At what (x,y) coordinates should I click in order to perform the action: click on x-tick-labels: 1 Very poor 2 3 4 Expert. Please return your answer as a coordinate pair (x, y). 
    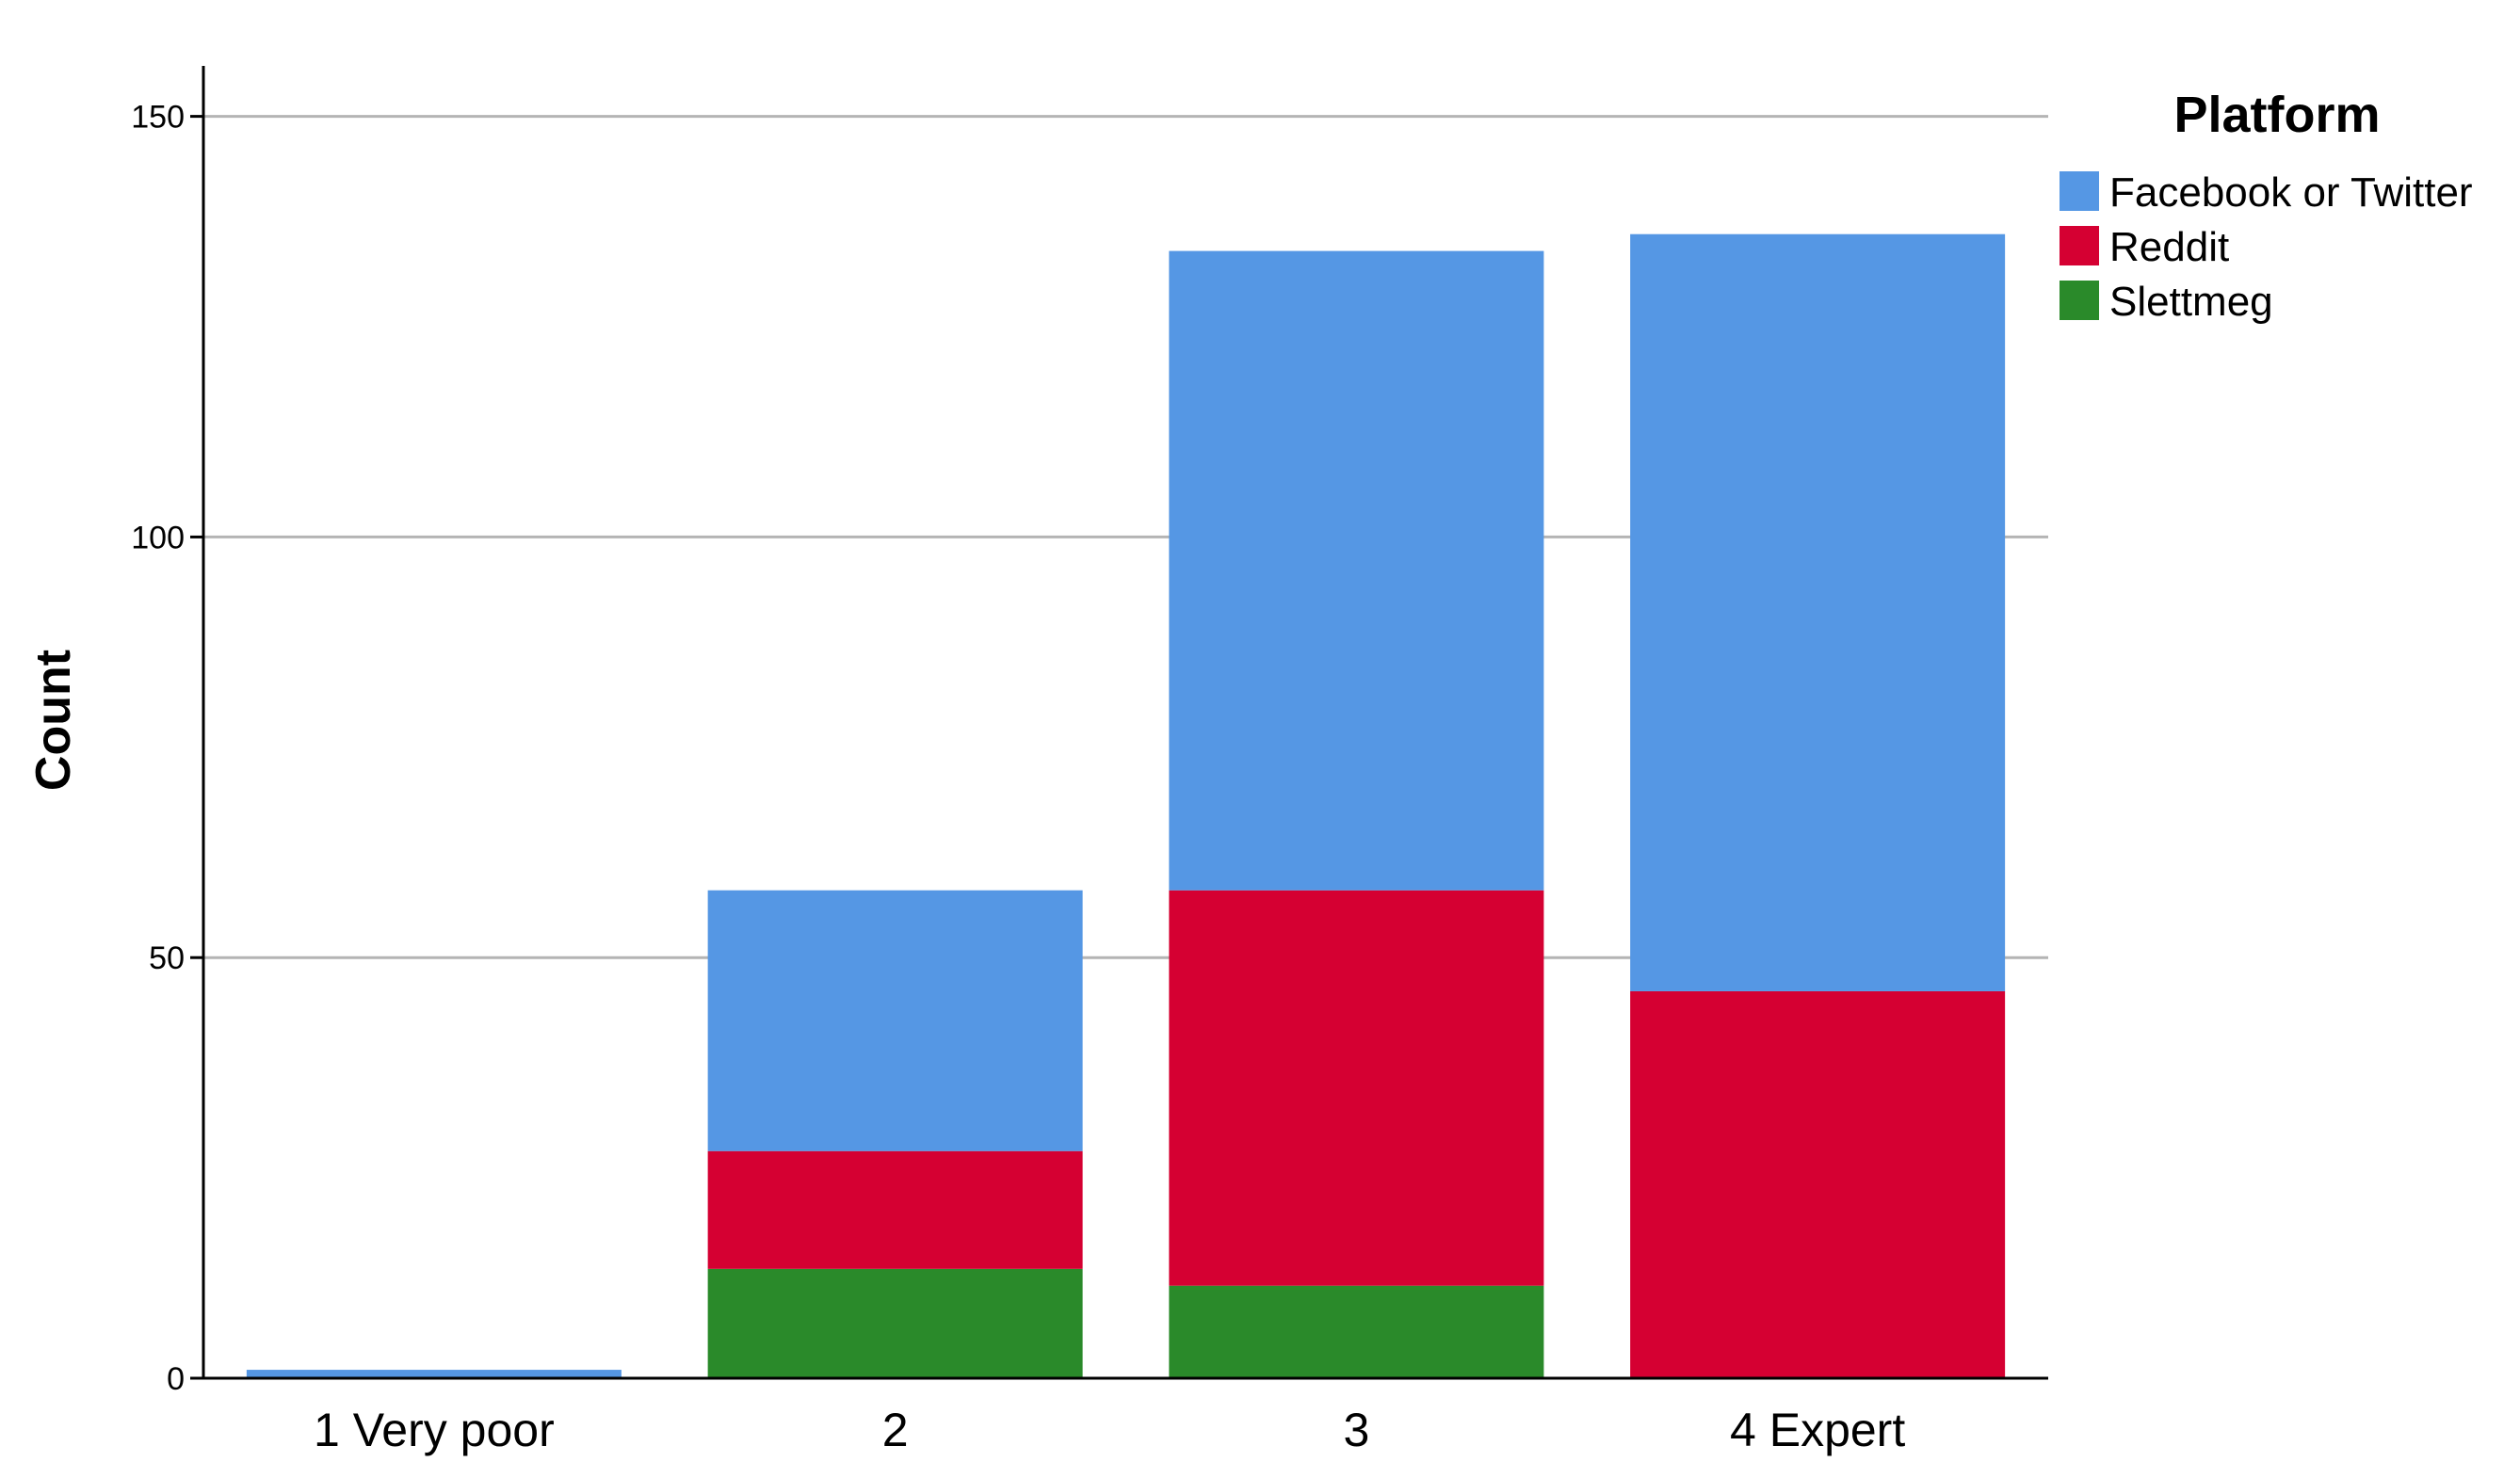
    Looking at the image, I should click on (1110, 1430).